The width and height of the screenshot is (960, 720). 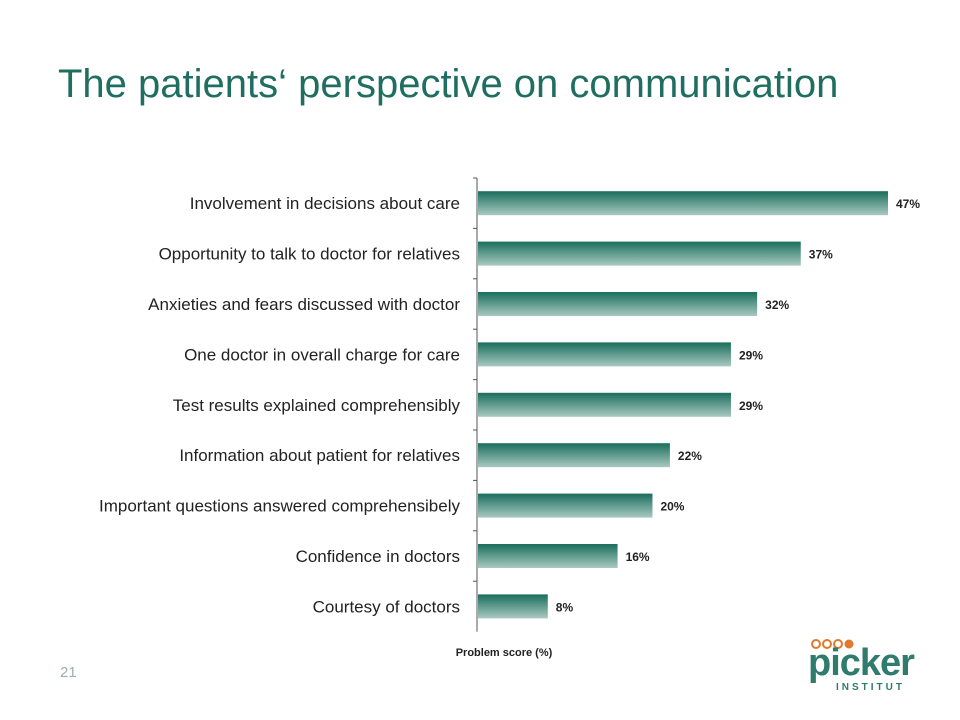 I want to click on category-label: Courtesy of doctors, so click(x=386, y=606).